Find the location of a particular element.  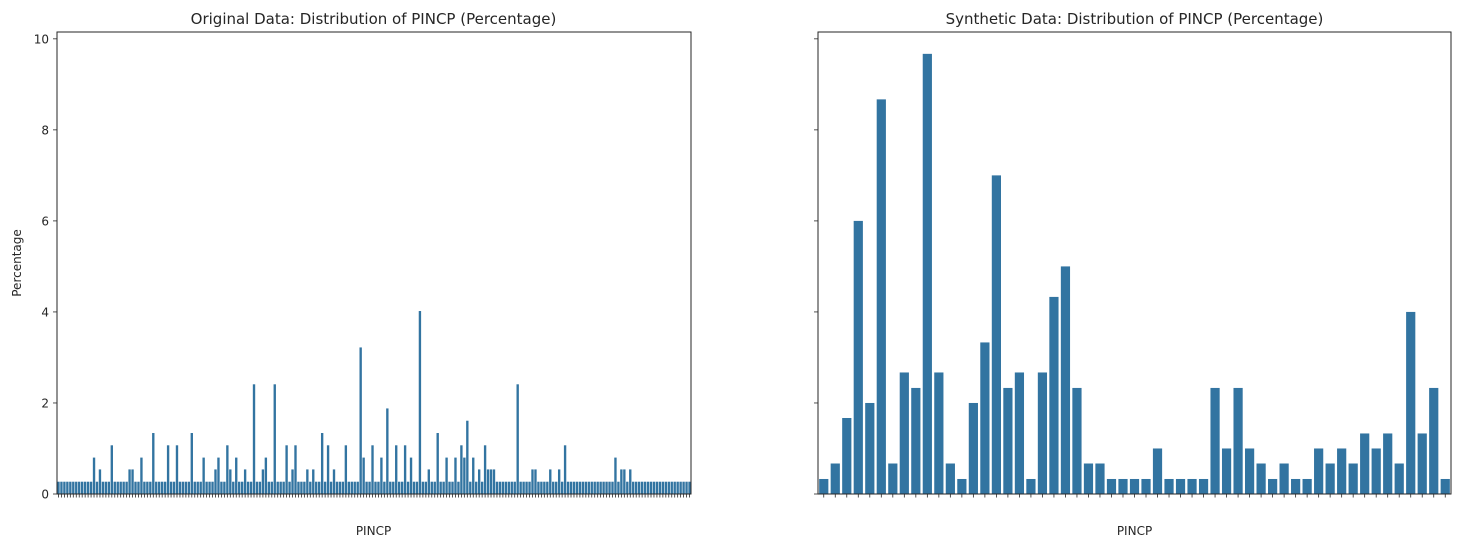

y-tick-label: 8 is located at coordinates (45, 130).